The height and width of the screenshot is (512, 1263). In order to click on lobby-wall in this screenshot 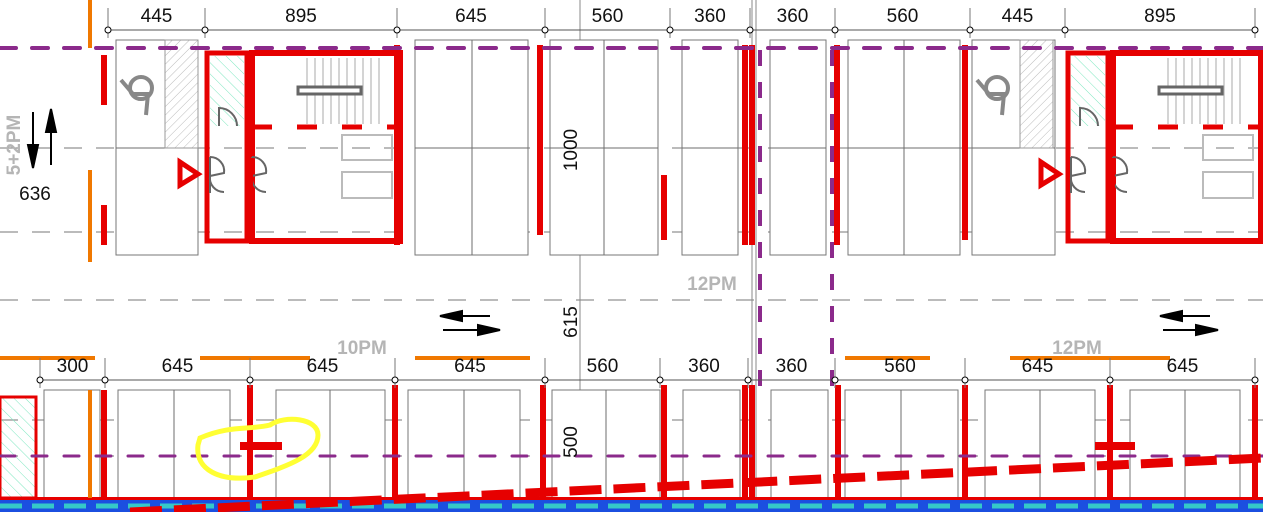, I will do `click(1088, 147)`.